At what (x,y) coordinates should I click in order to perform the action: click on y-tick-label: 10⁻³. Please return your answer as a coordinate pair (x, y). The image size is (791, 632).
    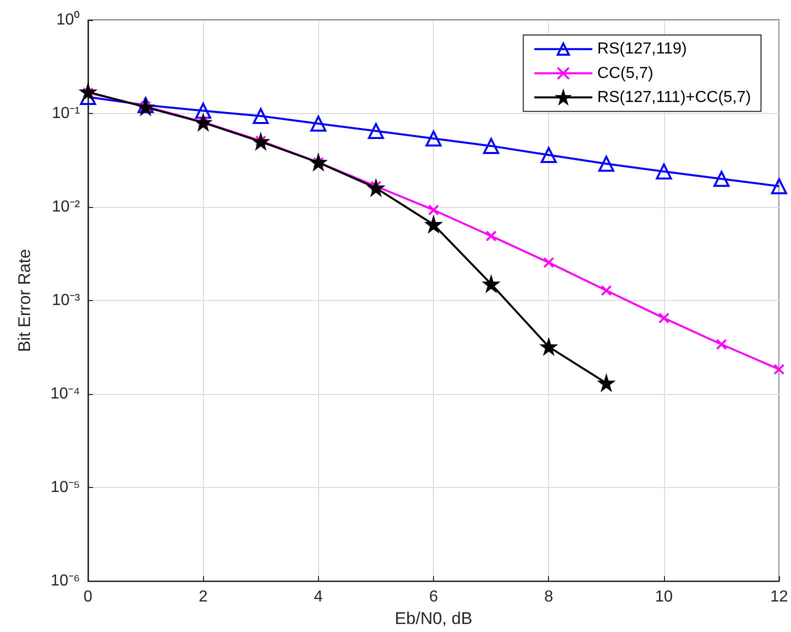
    Looking at the image, I should click on (66, 301).